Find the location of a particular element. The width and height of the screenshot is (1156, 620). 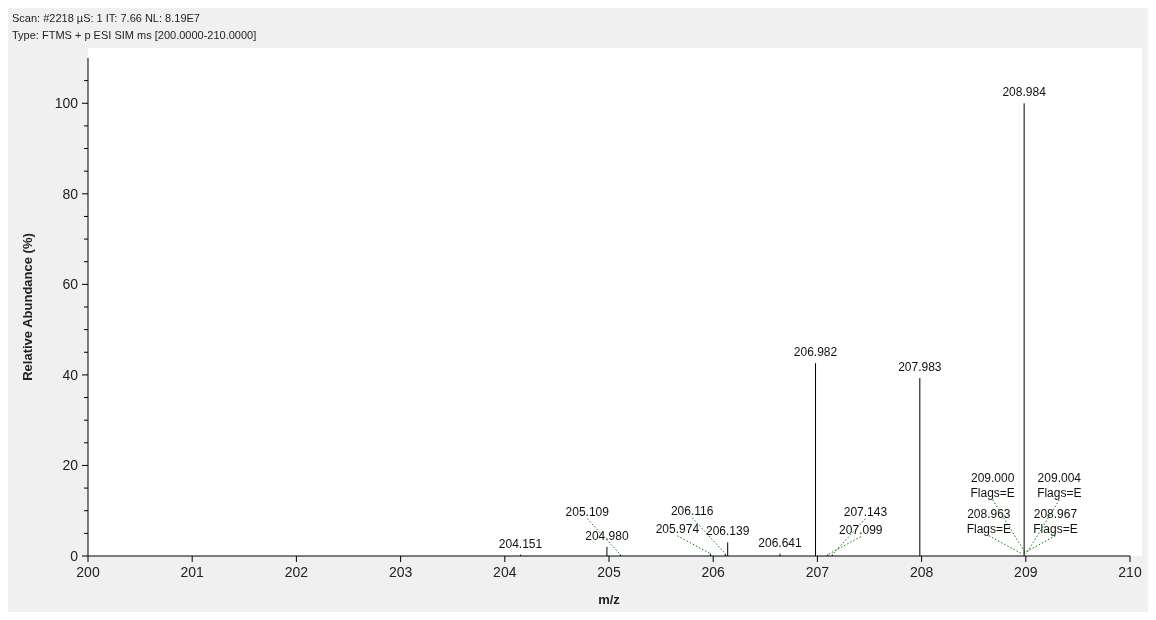

annotation: 206.641 is located at coordinates (780, 542).